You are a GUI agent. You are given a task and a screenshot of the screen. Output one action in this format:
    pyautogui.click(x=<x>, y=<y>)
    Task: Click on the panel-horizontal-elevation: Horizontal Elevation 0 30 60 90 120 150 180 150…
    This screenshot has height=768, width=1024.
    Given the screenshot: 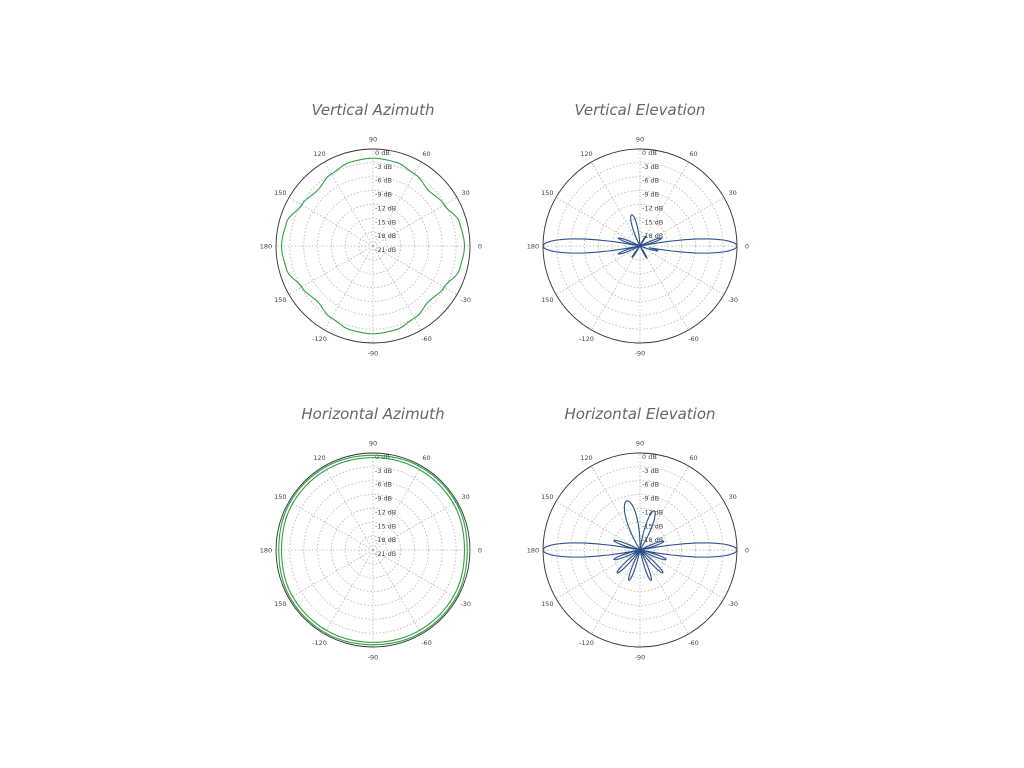 What is the action you would take?
    pyautogui.click(x=640, y=545)
    